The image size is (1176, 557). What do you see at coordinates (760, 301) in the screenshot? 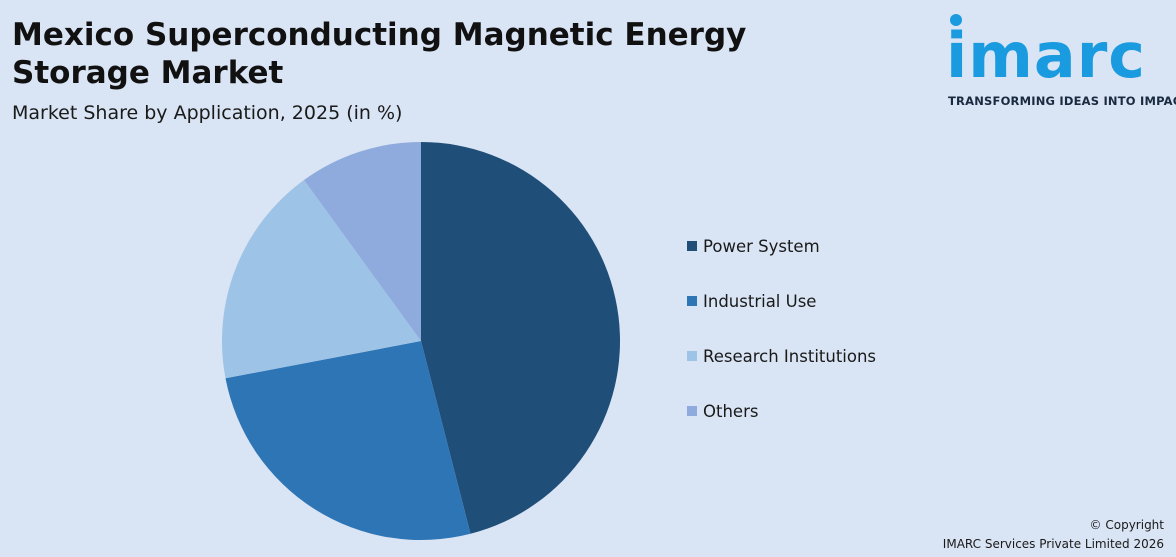
I see `legend-label: Industrial Use` at bounding box center [760, 301].